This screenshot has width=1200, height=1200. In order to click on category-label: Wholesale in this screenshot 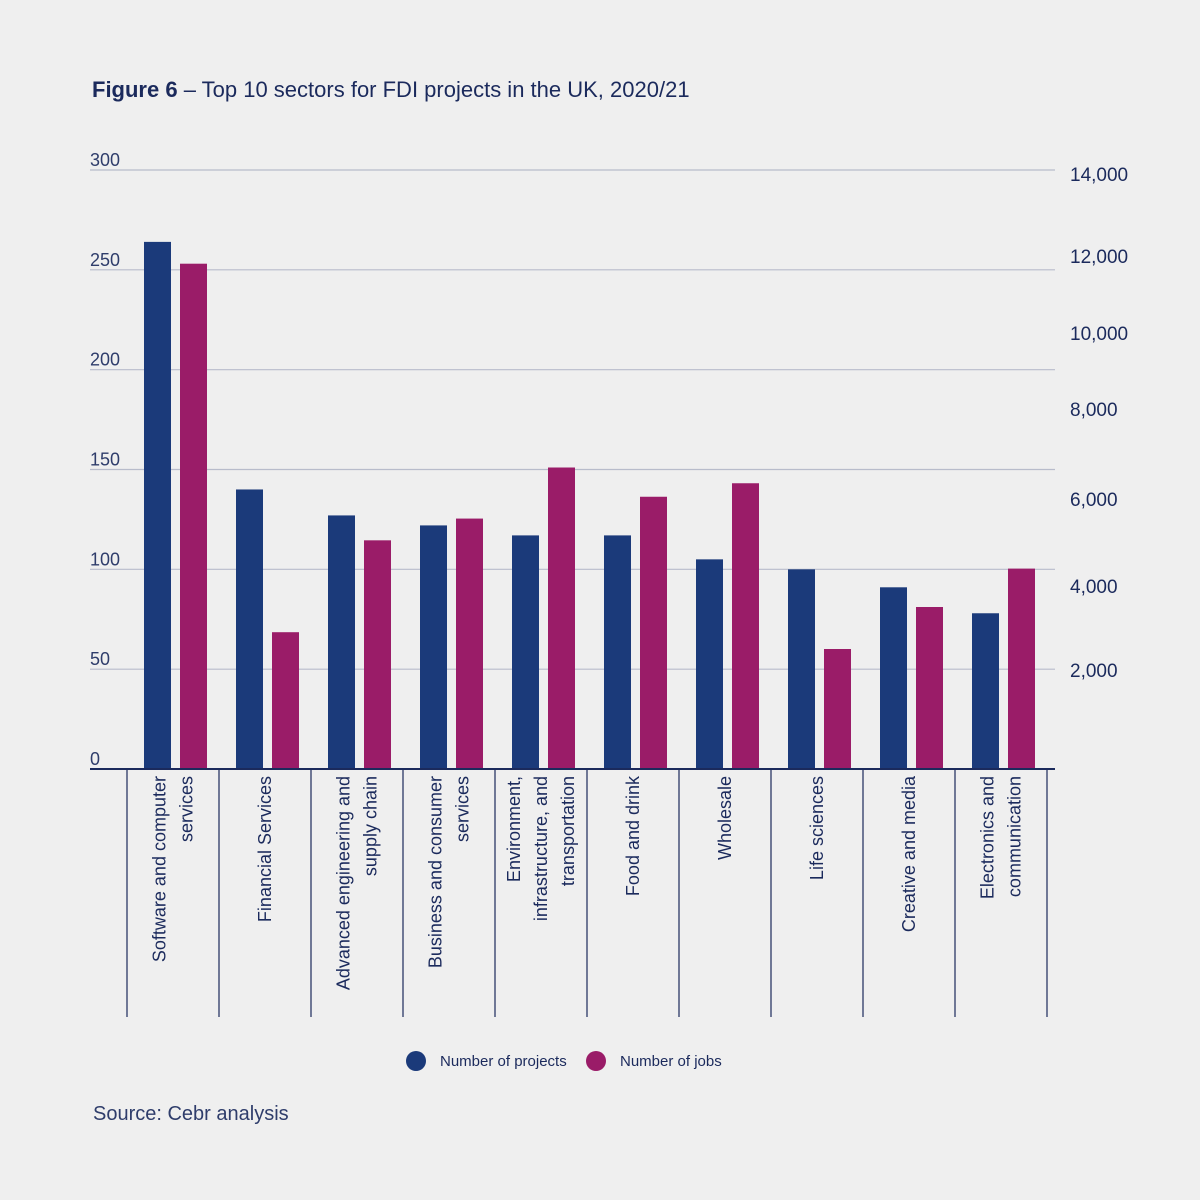, I will do `click(725, 818)`.